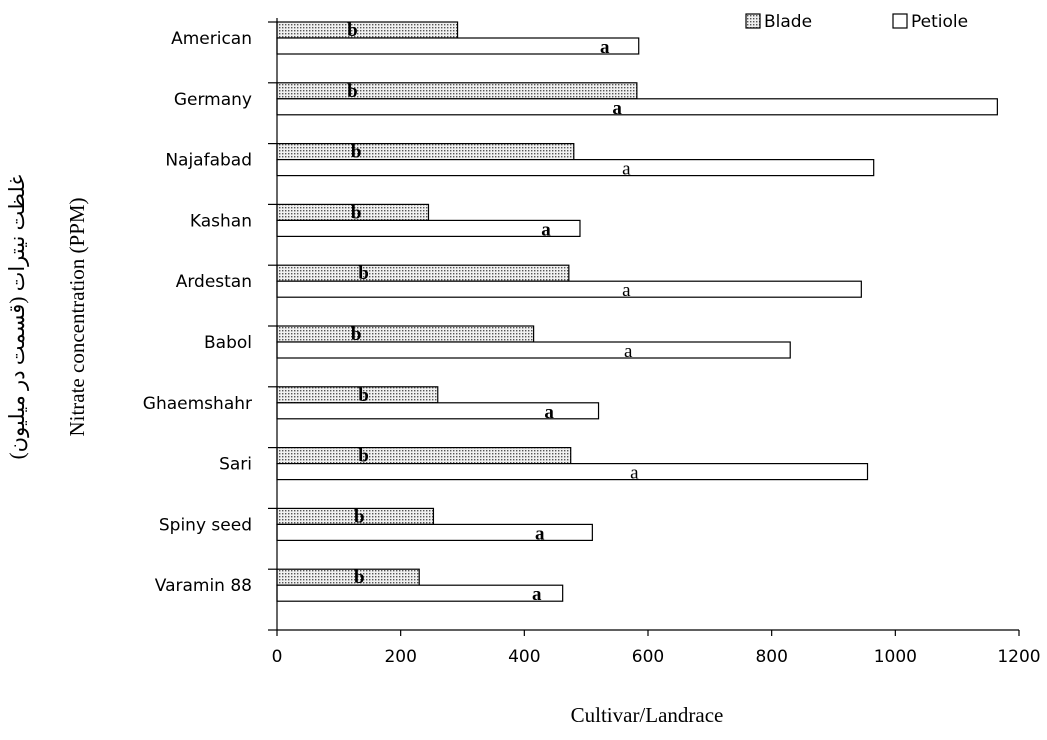 The image size is (1047, 740). I want to click on category-label: Najafabad, so click(208, 161).